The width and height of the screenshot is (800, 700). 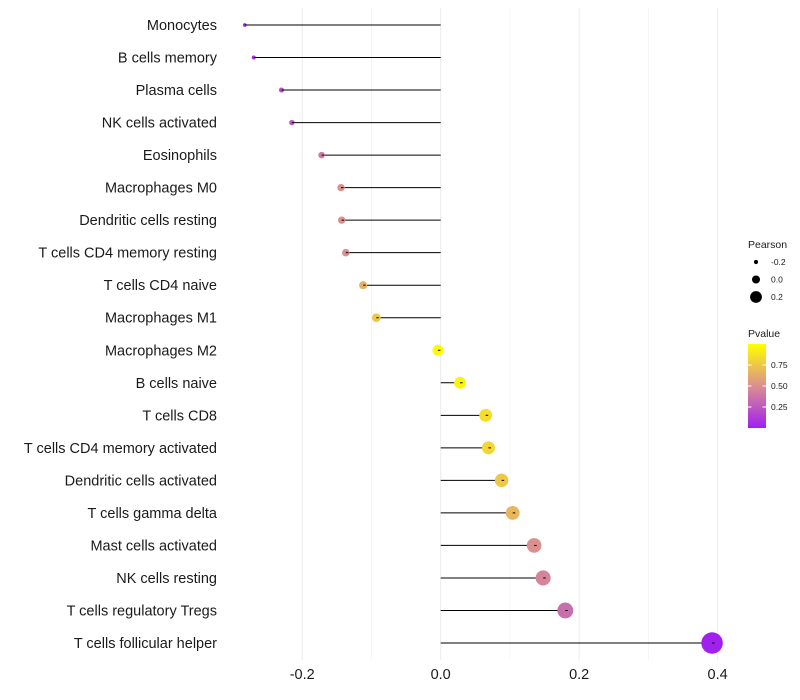 What do you see at coordinates (161, 351) in the screenshot?
I see `category-label: Macrophages M2` at bounding box center [161, 351].